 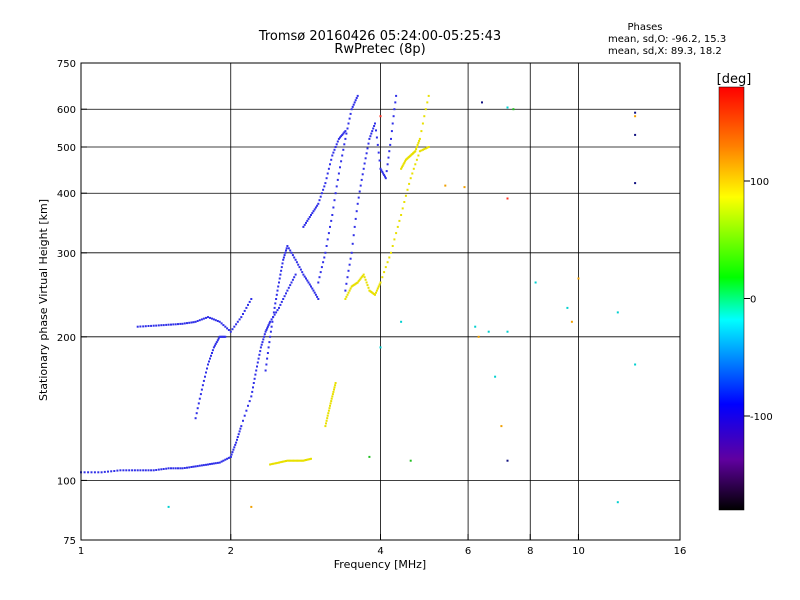 I want to click on x-tick-label: 2, so click(x=231, y=551).